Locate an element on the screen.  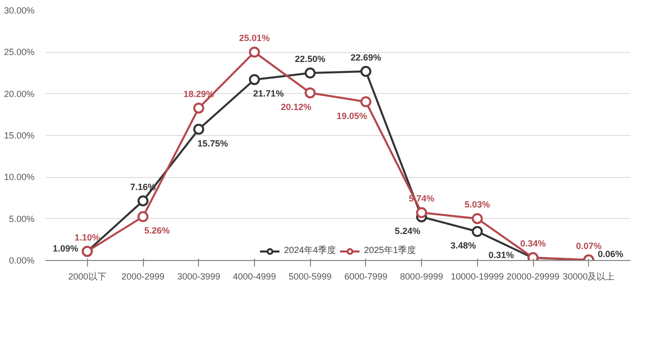
data-label: 5.03% is located at coordinates (477, 205).